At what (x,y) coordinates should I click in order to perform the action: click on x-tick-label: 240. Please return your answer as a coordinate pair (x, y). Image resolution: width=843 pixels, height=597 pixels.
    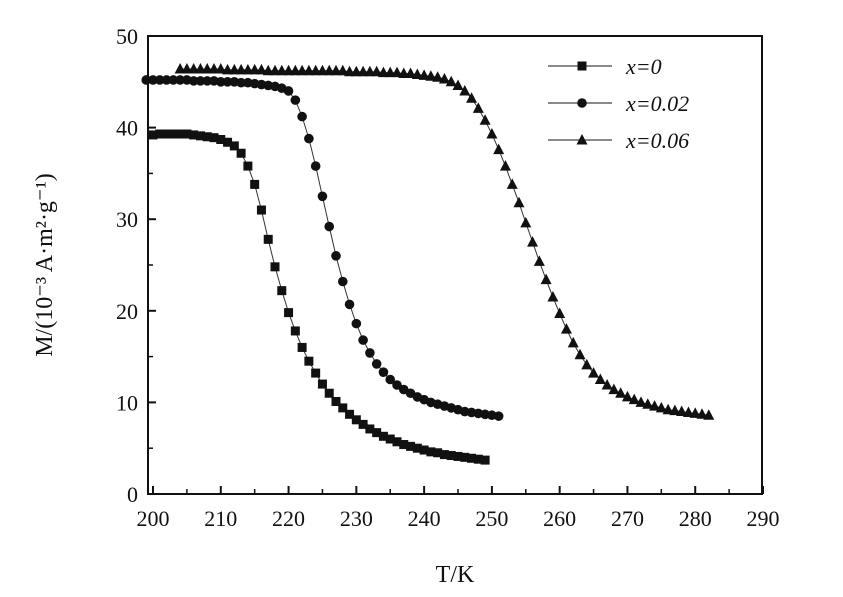
    Looking at the image, I should click on (424, 518).